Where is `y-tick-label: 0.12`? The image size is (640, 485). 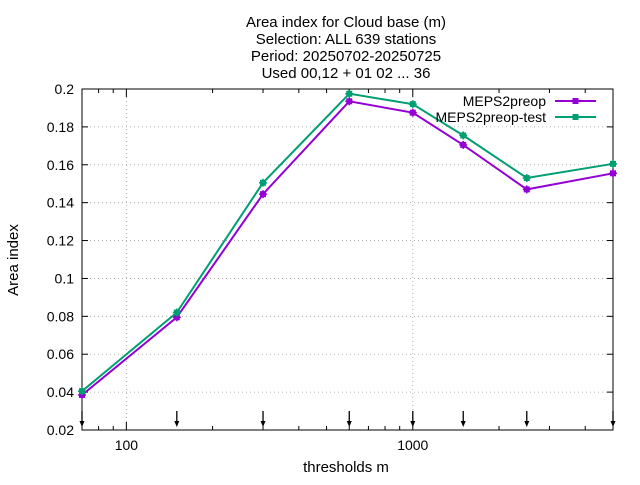 y-tick-label: 0.12 is located at coordinates (60, 241).